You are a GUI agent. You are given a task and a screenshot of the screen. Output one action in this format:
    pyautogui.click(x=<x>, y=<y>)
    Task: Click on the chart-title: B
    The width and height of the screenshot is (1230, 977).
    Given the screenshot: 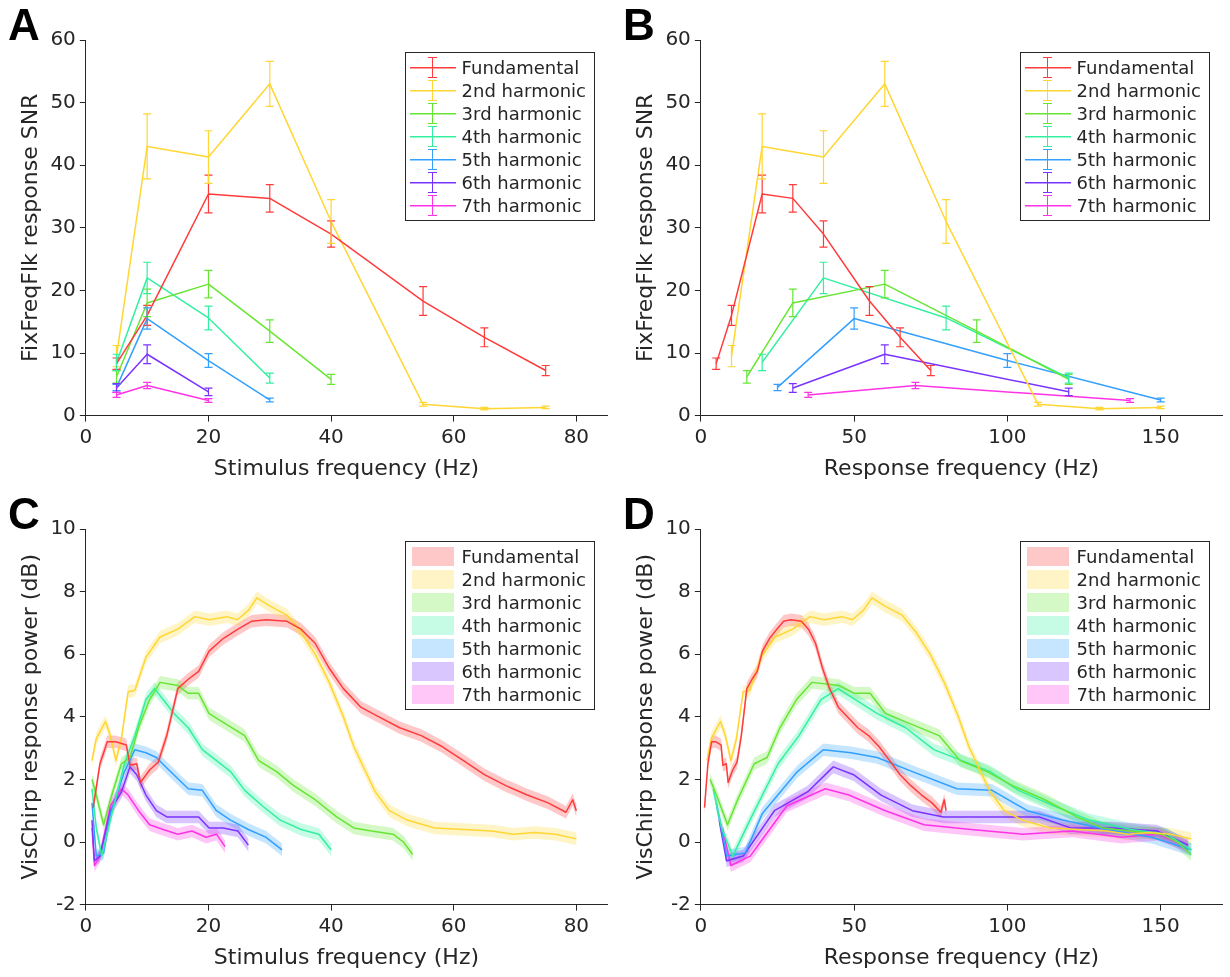 What is the action you would take?
    pyautogui.click(x=639, y=25)
    